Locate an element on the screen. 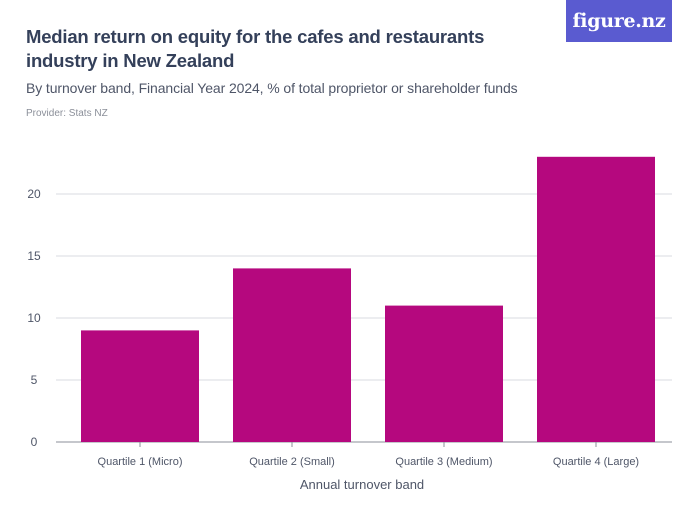 The image size is (700, 525). x-tick-label: Quartile 3 (Medium) is located at coordinates (443, 462).